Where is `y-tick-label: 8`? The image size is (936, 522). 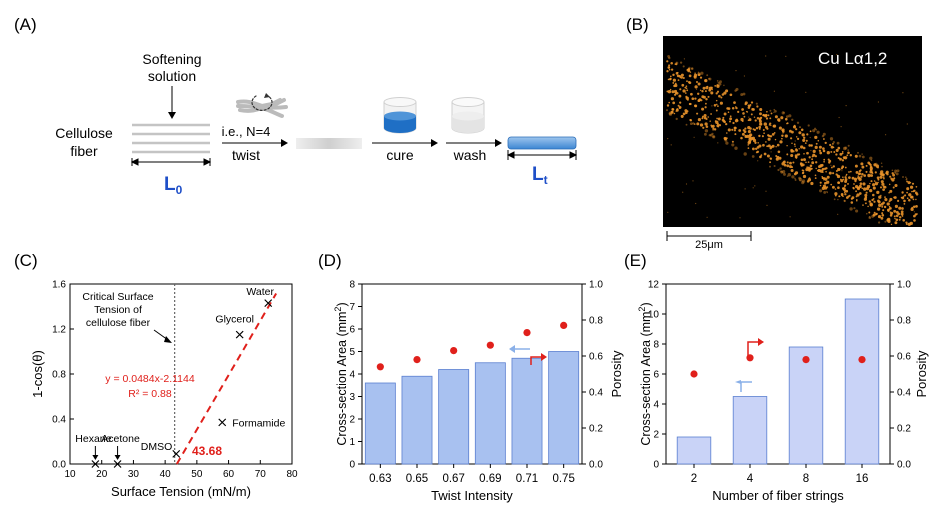
y-tick-label: 8 is located at coordinates (352, 285).